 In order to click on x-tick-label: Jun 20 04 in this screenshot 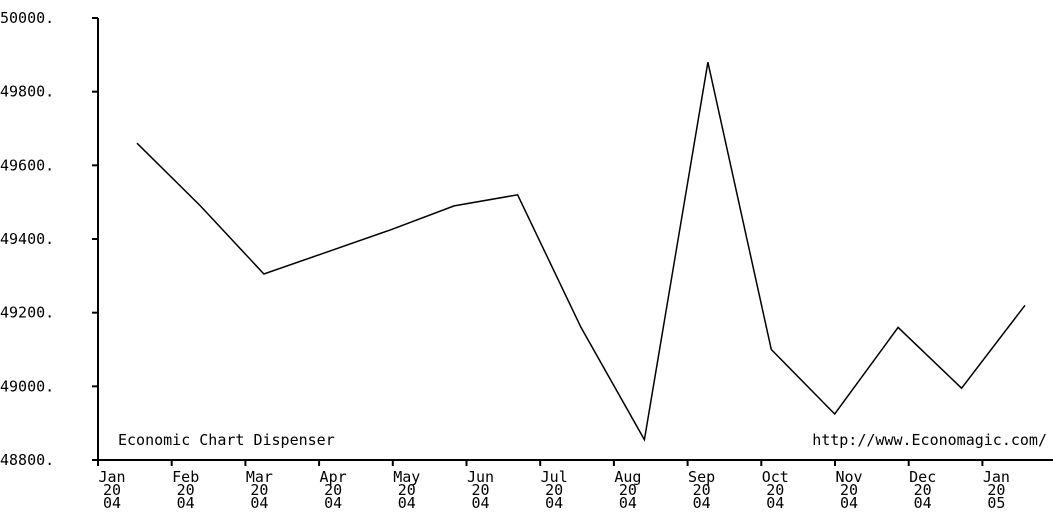, I will do `click(480, 490)`.